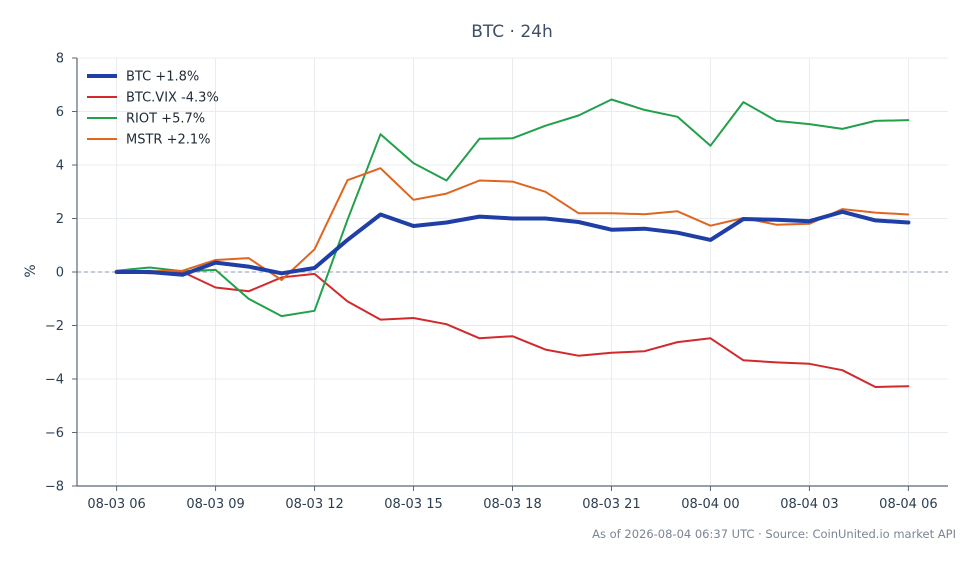 The image size is (980, 564). I want to click on x-tick-label: 08-03 06, so click(116, 504).